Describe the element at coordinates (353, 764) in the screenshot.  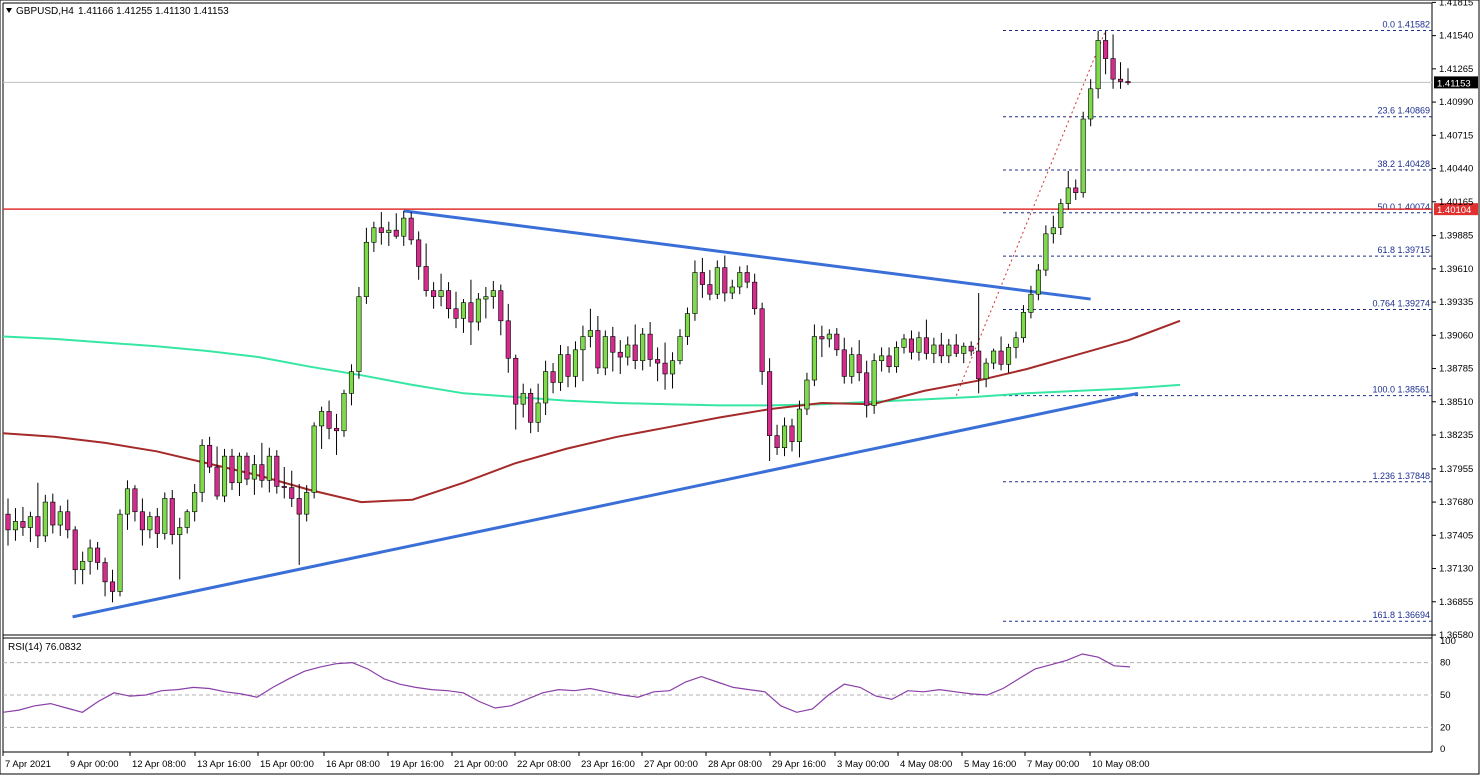
I see `time-tick-label: 16 Apr 08:00` at that location.